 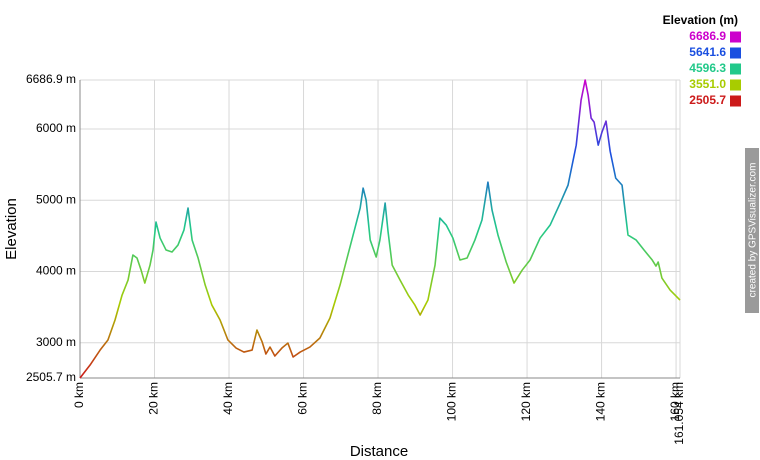 What do you see at coordinates (707, 100) in the screenshot?
I see `legend-label: 2505.7` at bounding box center [707, 100].